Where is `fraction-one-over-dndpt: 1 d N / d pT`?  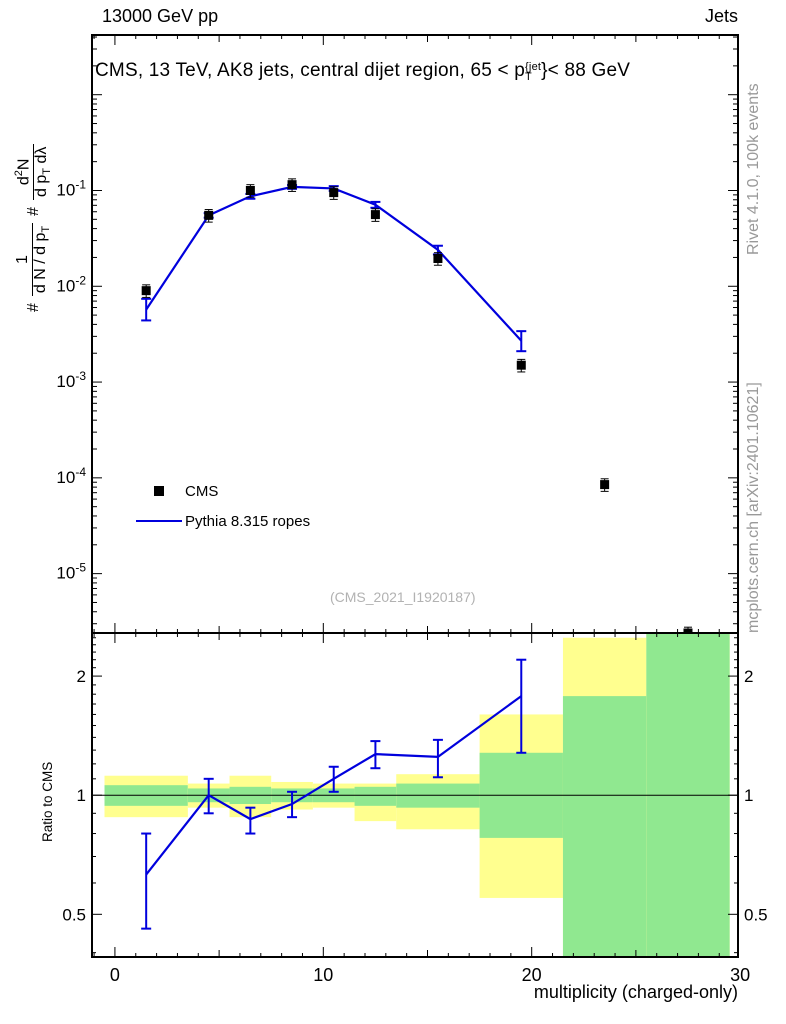 fraction-one-over-dndpt: 1 d N / d pT is located at coordinates (33, 259).